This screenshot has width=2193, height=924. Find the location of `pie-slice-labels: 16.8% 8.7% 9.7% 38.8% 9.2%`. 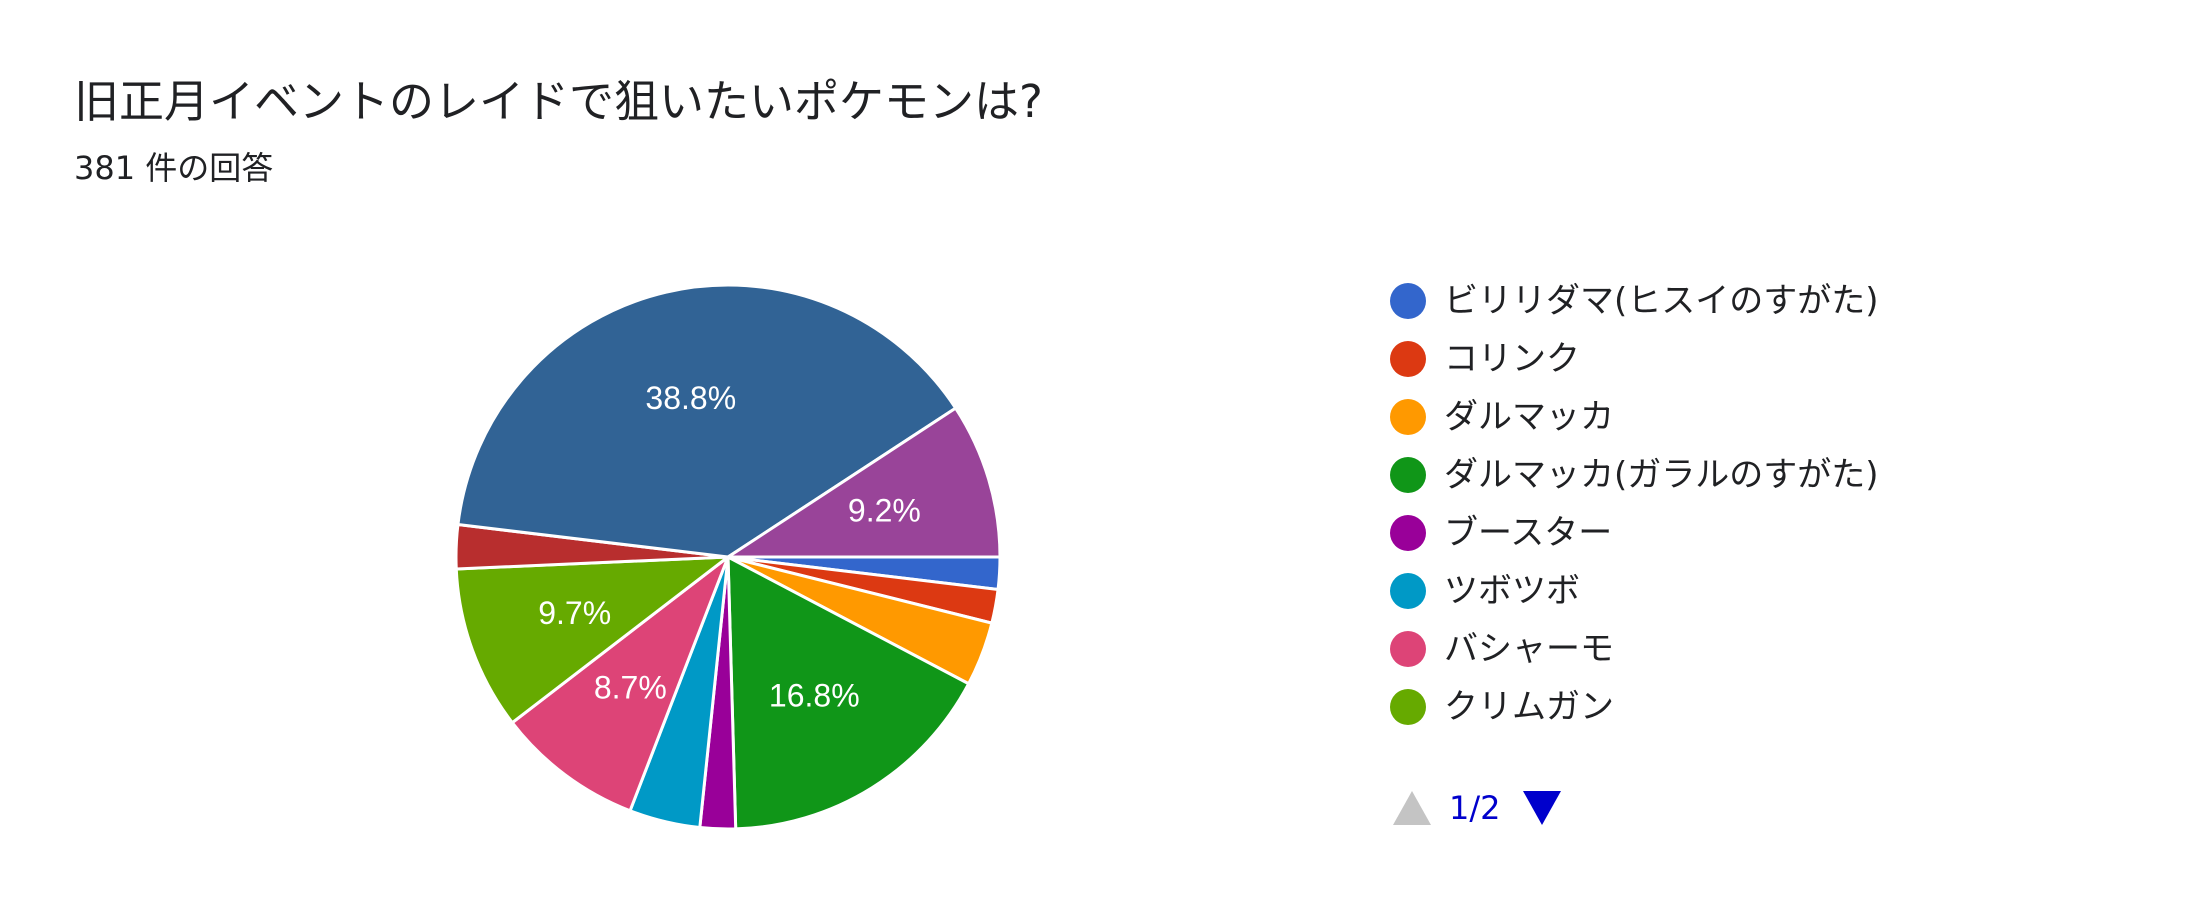

pie-slice-labels: 16.8% 8.7% 9.7% 38.8% 9.2% is located at coordinates (729, 546).